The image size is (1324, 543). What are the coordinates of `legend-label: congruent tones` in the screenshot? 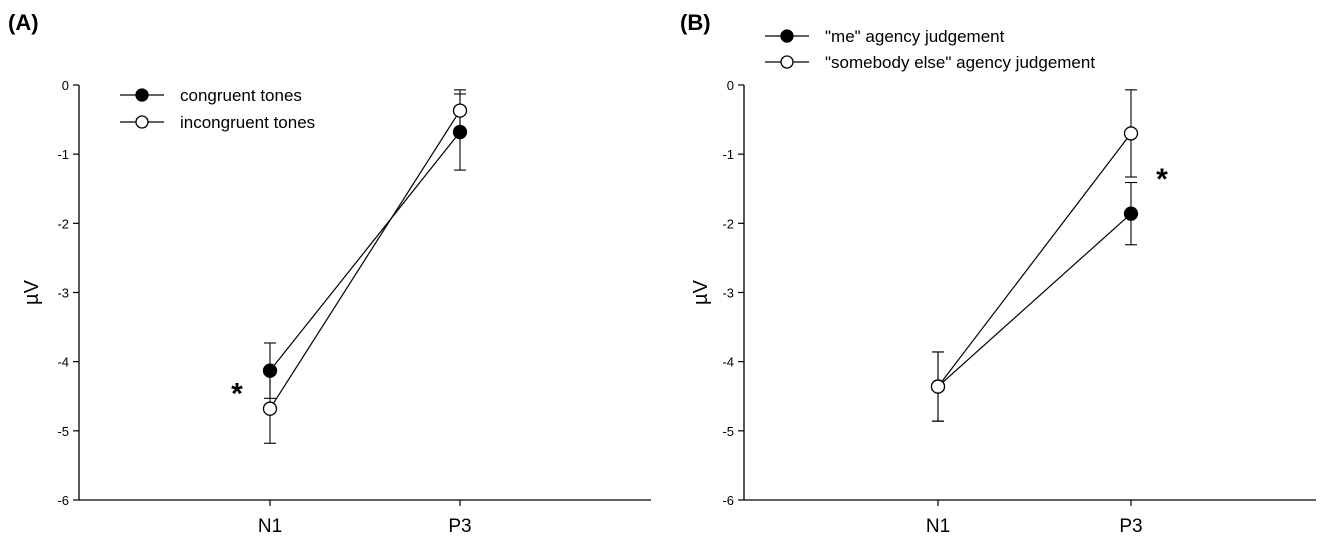 It's located at (241, 95).